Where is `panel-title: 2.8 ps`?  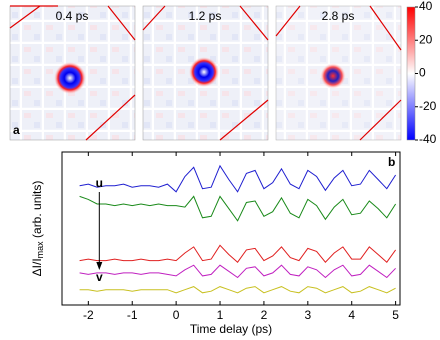
panel-title: 2.8 ps is located at coordinates (338, 16).